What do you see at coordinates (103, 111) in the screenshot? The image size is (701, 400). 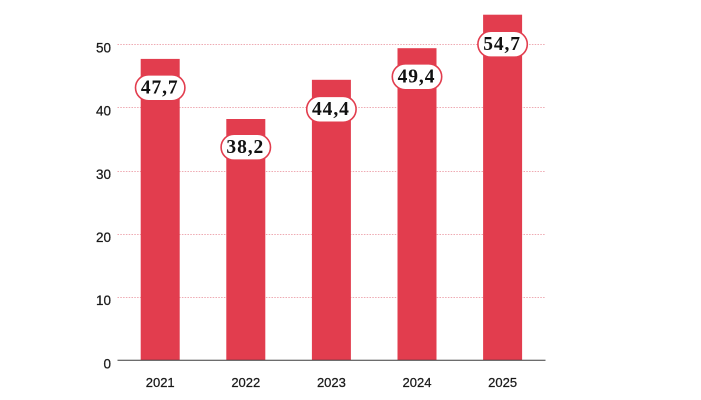 I see `svg-text: 40` at bounding box center [103, 111].